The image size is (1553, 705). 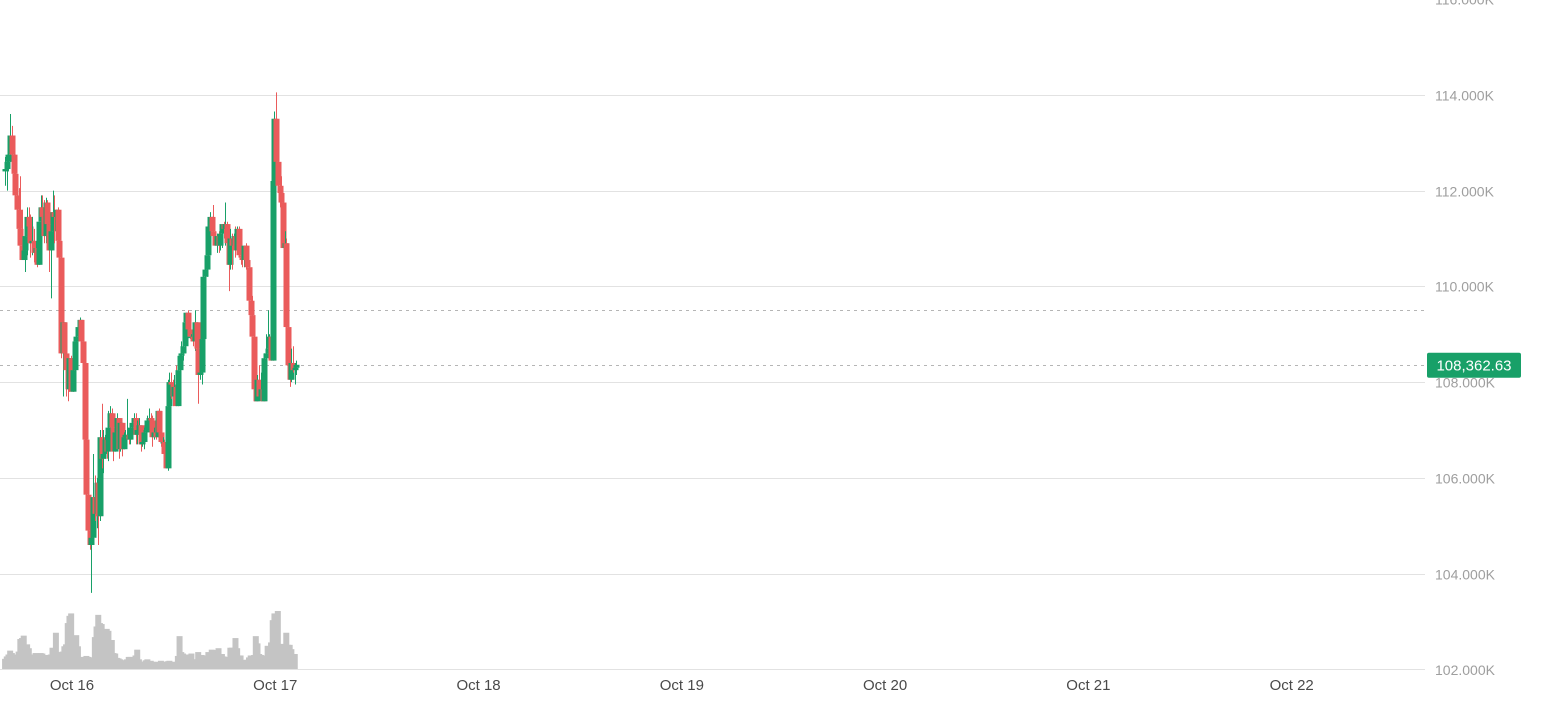 What do you see at coordinates (1292, 685) in the screenshot?
I see `x-tick-label: Oct 22` at bounding box center [1292, 685].